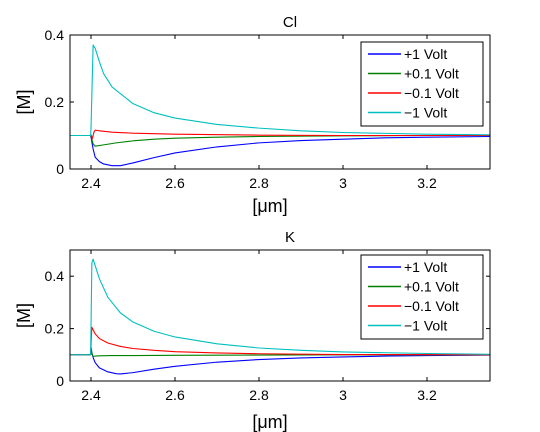 The width and height of the screenshot is (540, 432). I want to click on legend-box, so click(422, 297).